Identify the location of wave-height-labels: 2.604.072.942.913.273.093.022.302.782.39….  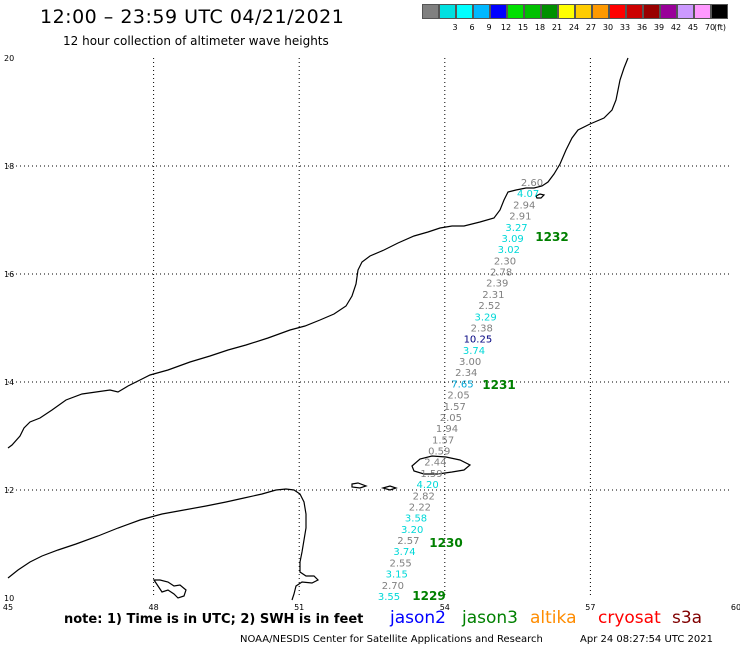
(460, 390).